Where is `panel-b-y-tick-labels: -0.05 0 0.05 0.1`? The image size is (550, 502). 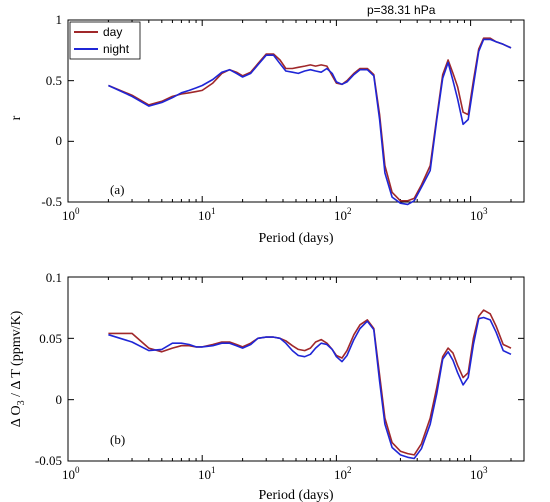 panel-b-y-tick-labels: -0.05 0 0.05 0.1 is located at coordinates (48, 369).